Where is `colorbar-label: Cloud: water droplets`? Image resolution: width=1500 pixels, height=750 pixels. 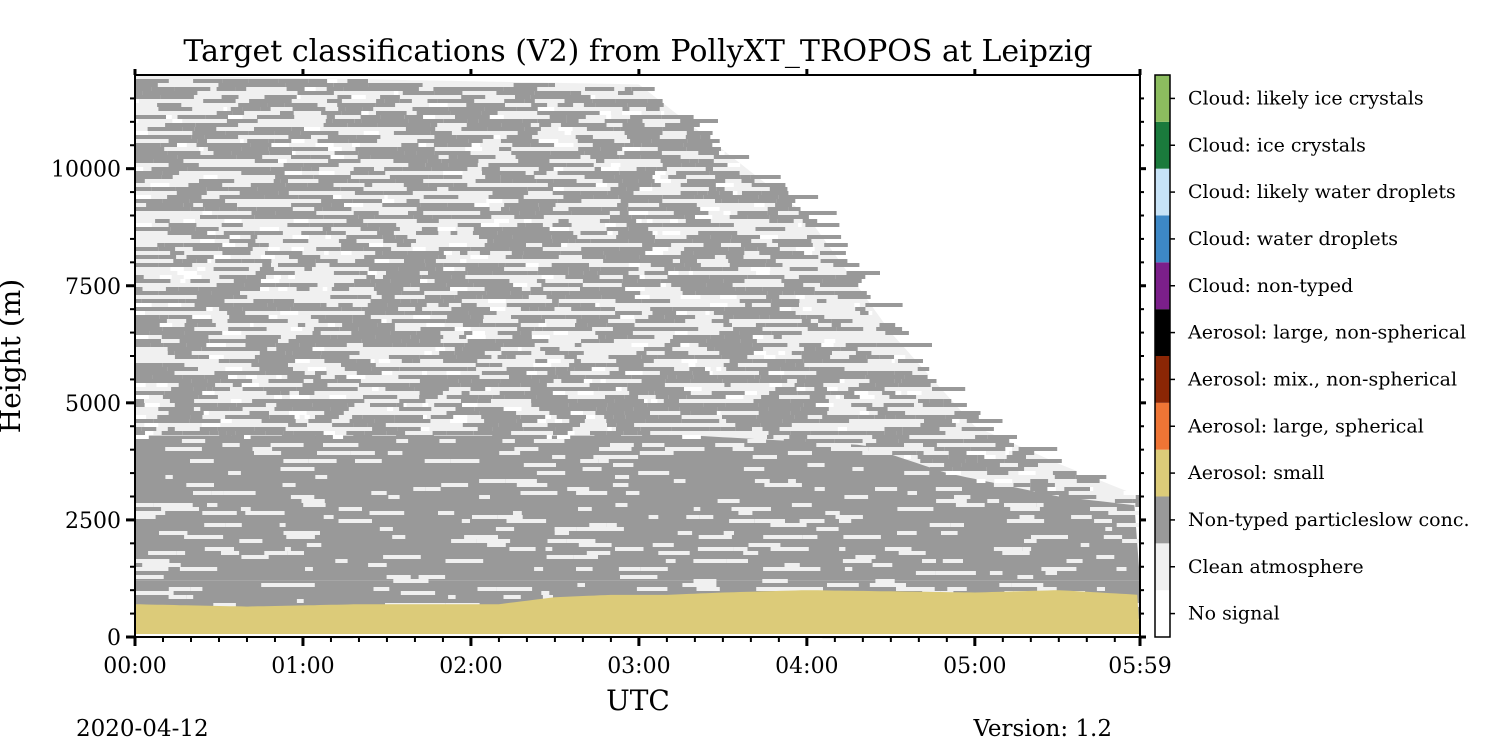 colorbar-label: Cloud: water droplets is located at coordinates (1293, 239).